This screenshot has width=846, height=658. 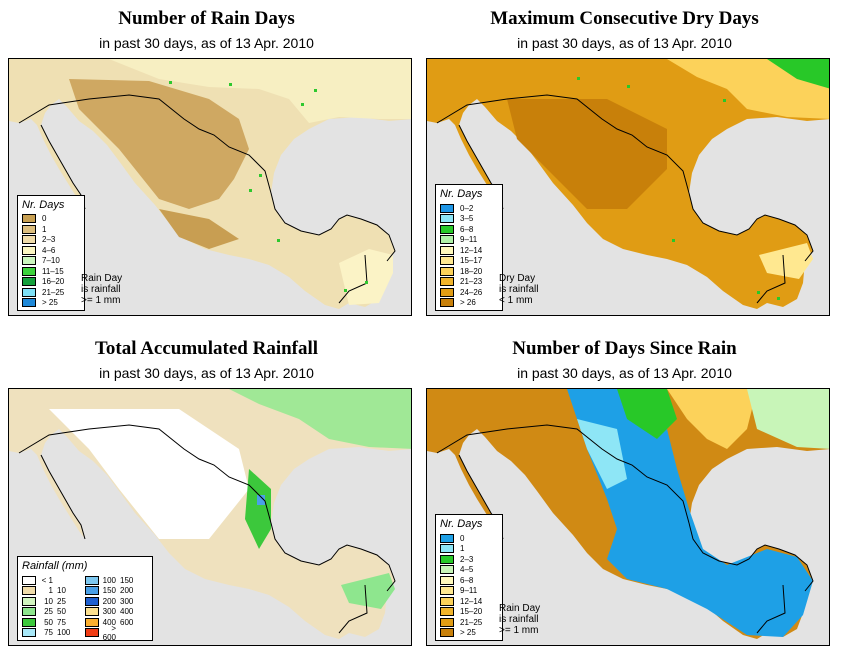 I want to click on legend-label: 9–11, so click(x=469, y=591).